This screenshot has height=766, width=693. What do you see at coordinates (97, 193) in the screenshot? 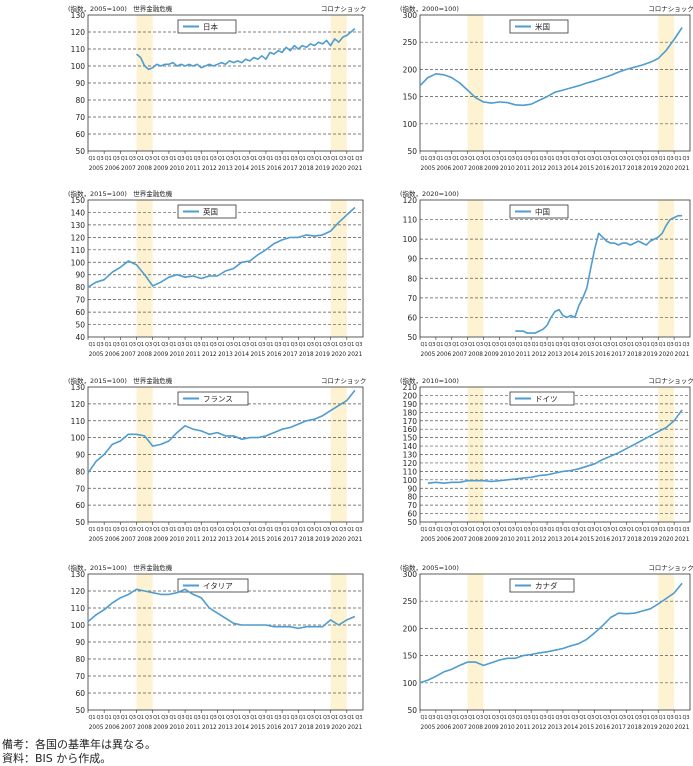
I see `unit-label: (指数，2015=100)` at bounding box center [97, 193].